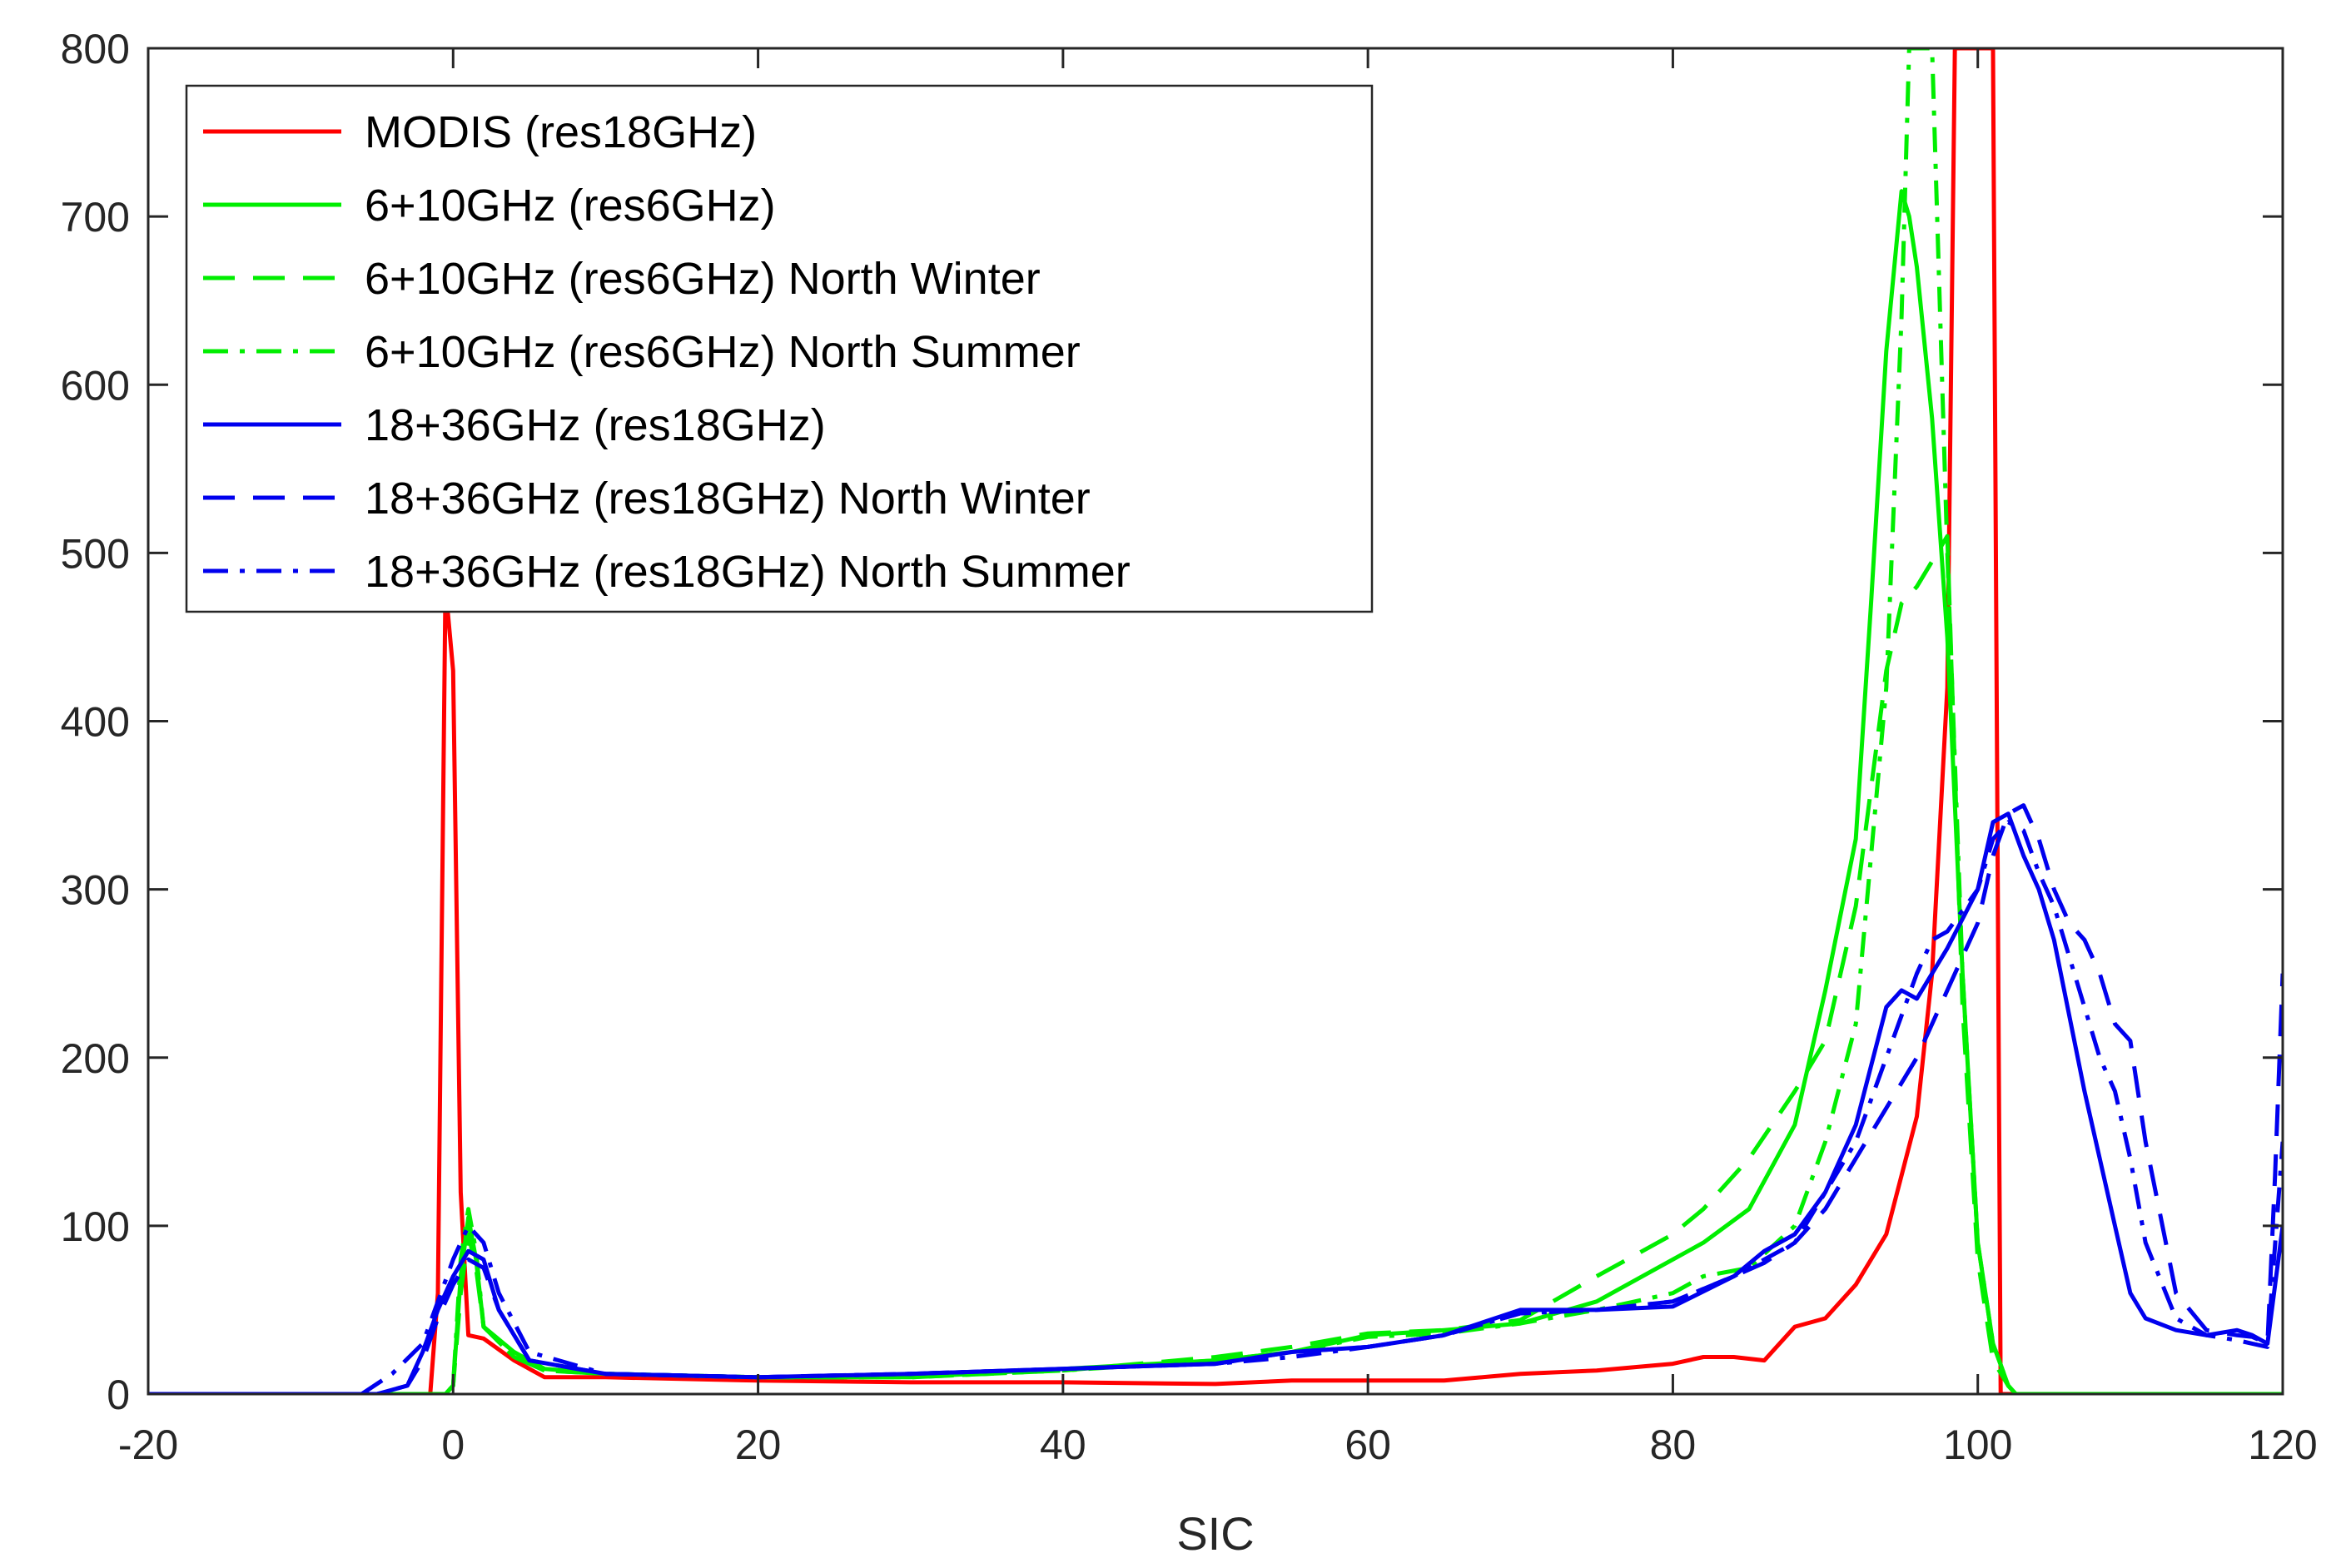 The height and width of the screenshot is (1568, 2341). Describe the element at coordinates (561, 132) in the screenshot. I see `legend-label-1: MODIS (res18GHz)` at that location.